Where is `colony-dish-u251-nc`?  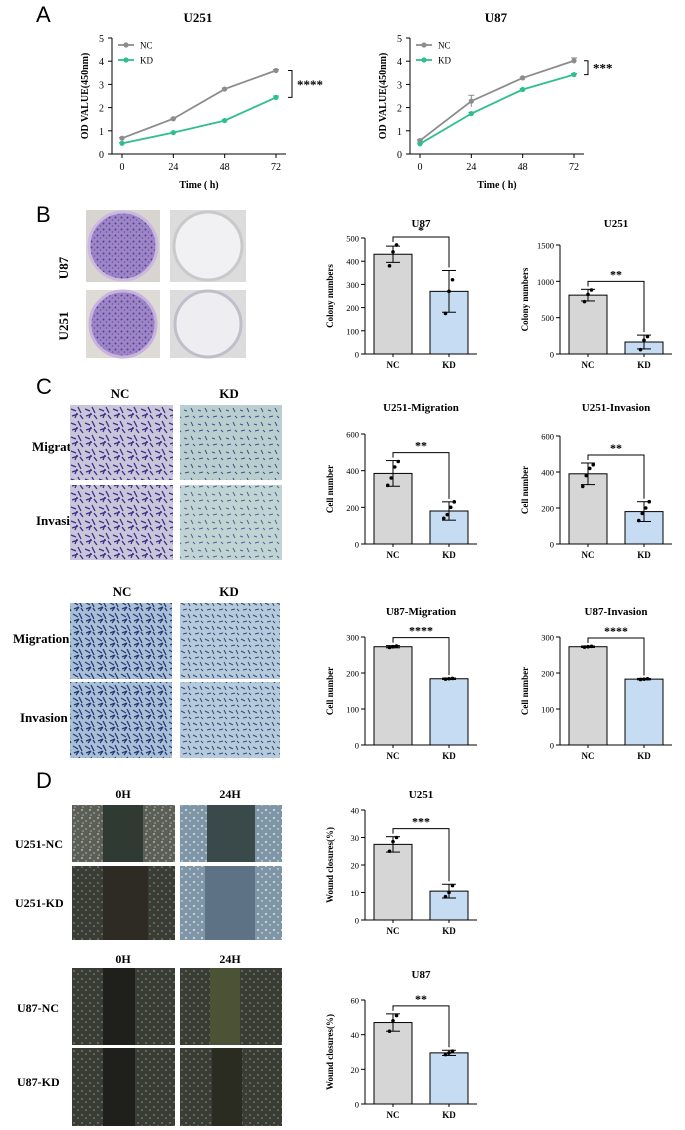
colony-dish-u251-nc is located at coordinates (123, 324).